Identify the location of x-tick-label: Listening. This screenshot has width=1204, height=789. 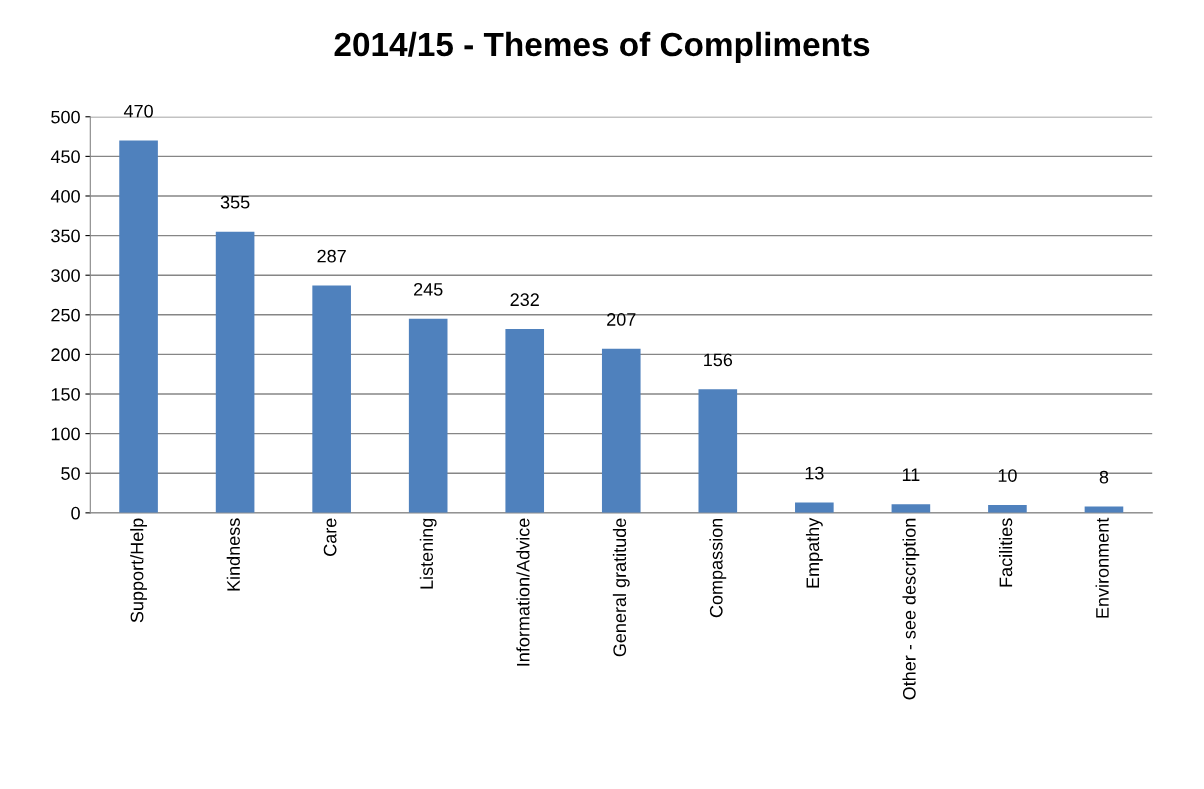
(428, 553).